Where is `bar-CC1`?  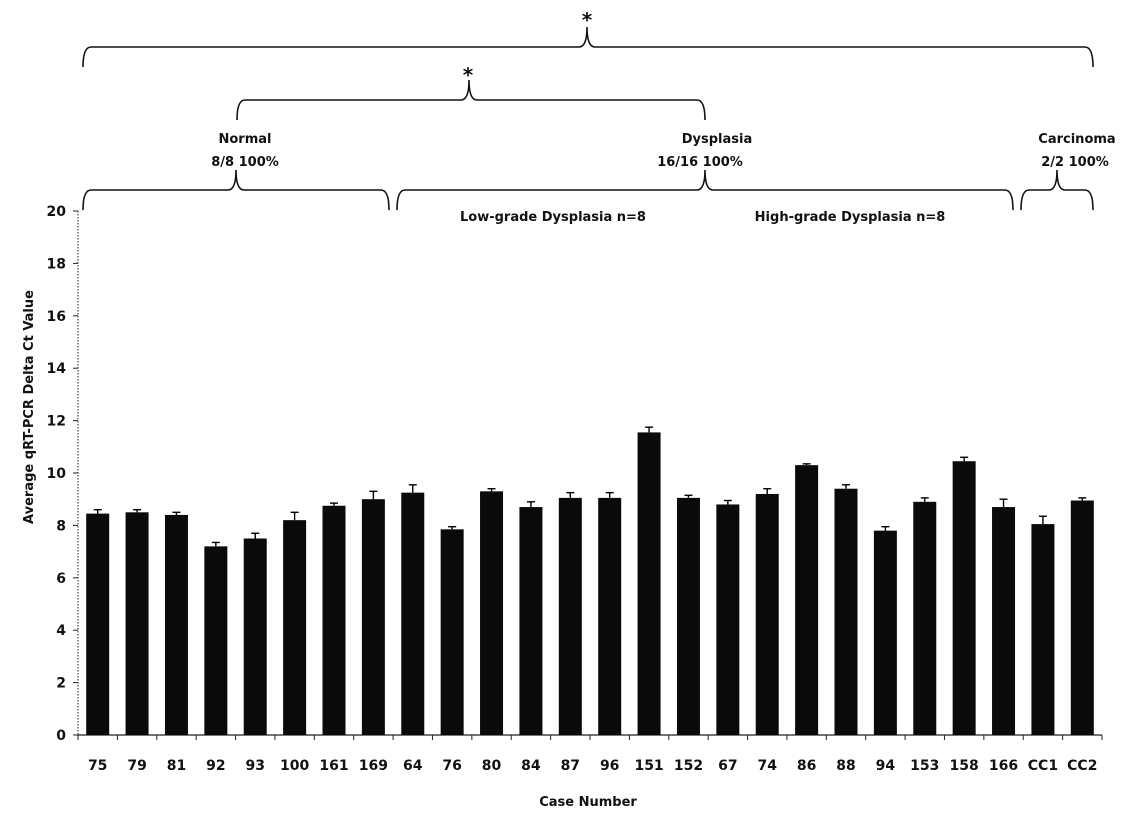 bar-CC1 is located at coordinates (1043, 629).